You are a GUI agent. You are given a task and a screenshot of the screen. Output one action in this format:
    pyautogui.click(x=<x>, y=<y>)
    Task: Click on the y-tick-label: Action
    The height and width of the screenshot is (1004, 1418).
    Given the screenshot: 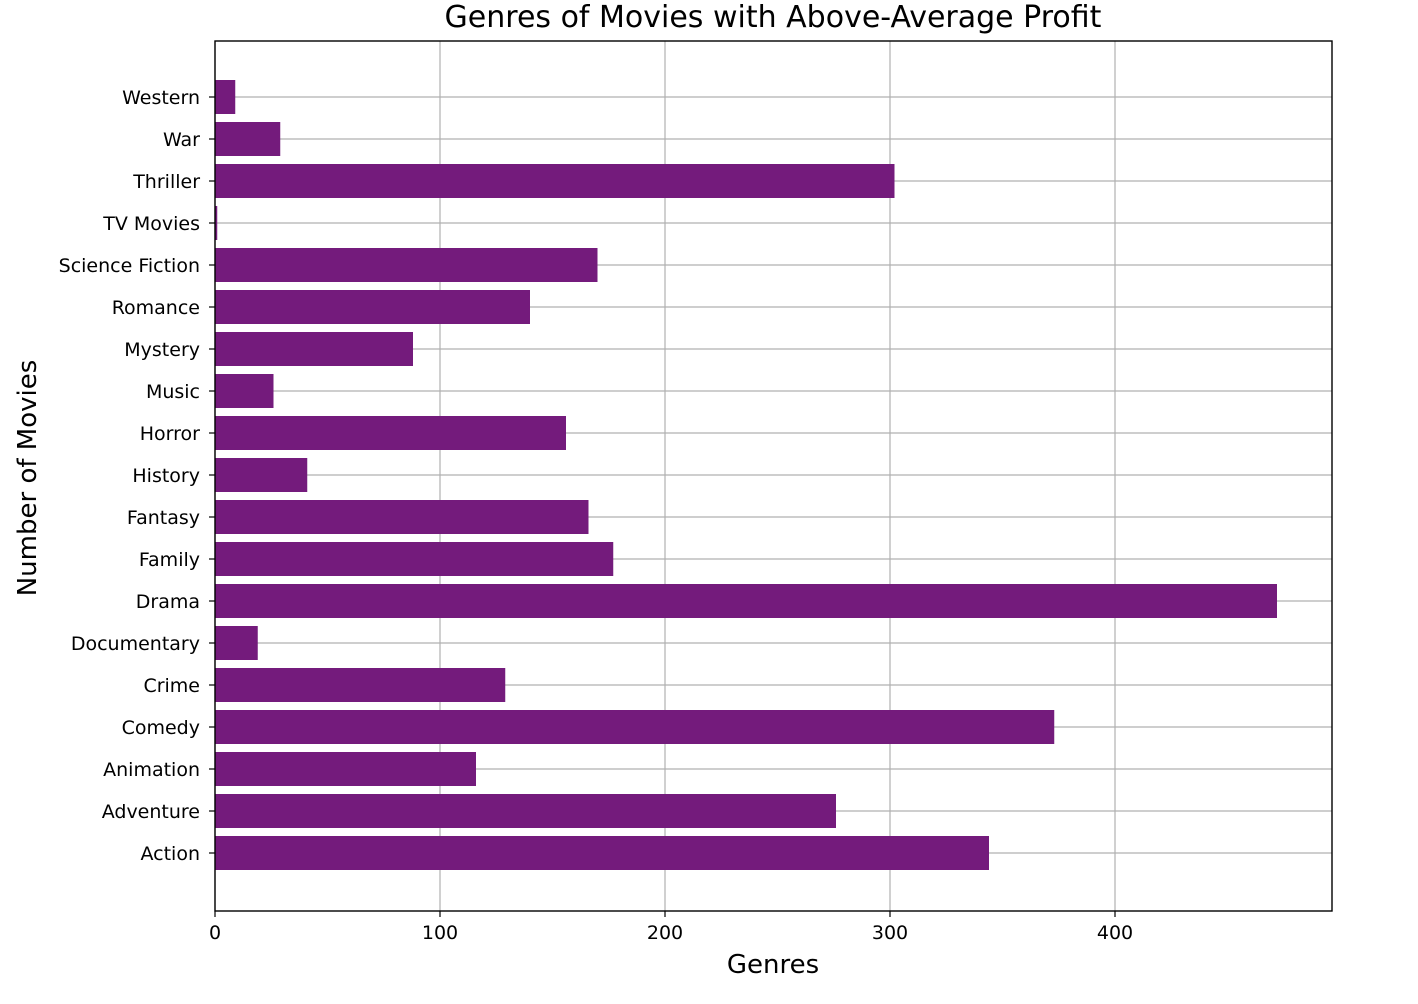 What is the action you would take?
    pyautogui.click(x=170, y=854)
    